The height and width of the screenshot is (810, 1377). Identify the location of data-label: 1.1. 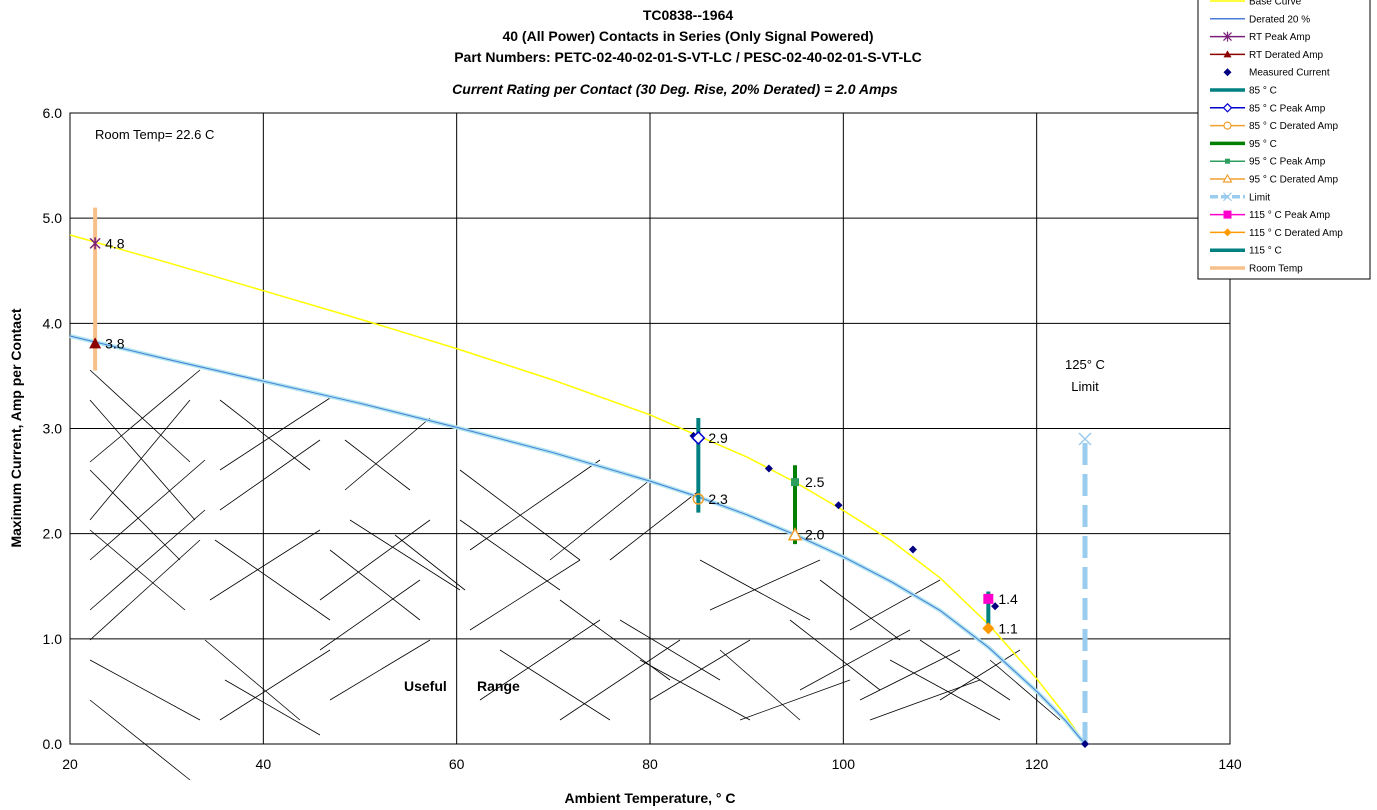
(1008, 628).